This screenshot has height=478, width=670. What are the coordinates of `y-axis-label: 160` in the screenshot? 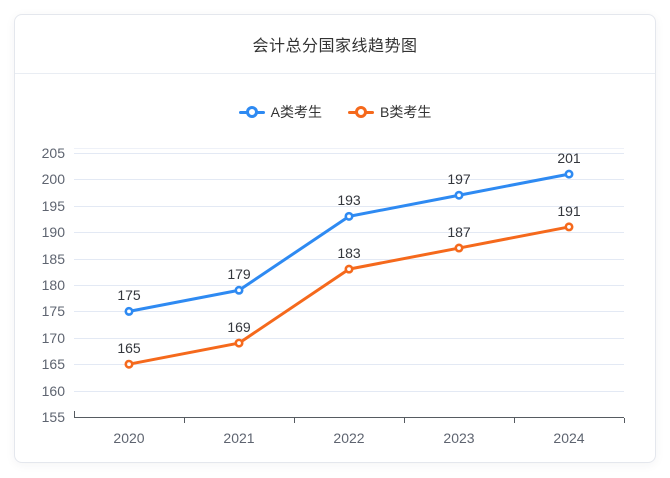 It's located at (53, 390).